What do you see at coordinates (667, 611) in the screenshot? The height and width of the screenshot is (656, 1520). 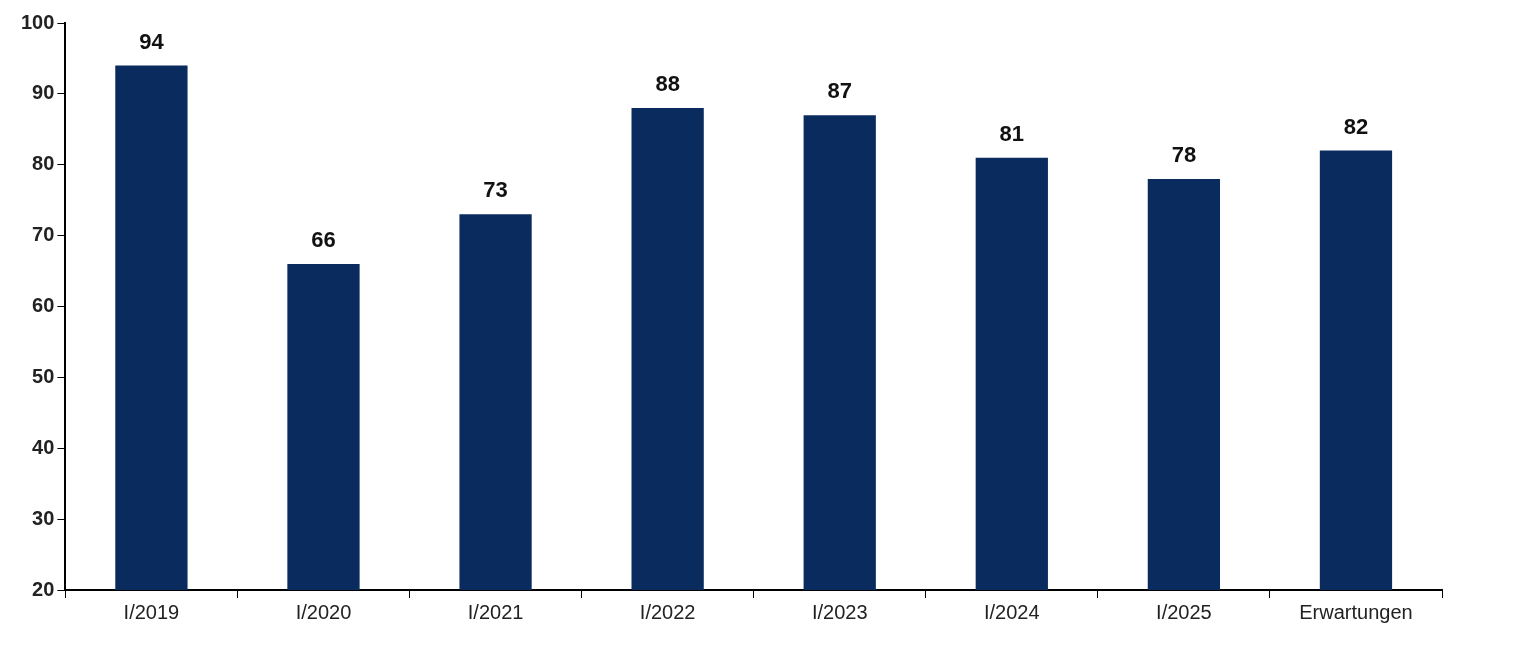 I see `x-tick-label: I/2022` at bounding box center [667, 611].